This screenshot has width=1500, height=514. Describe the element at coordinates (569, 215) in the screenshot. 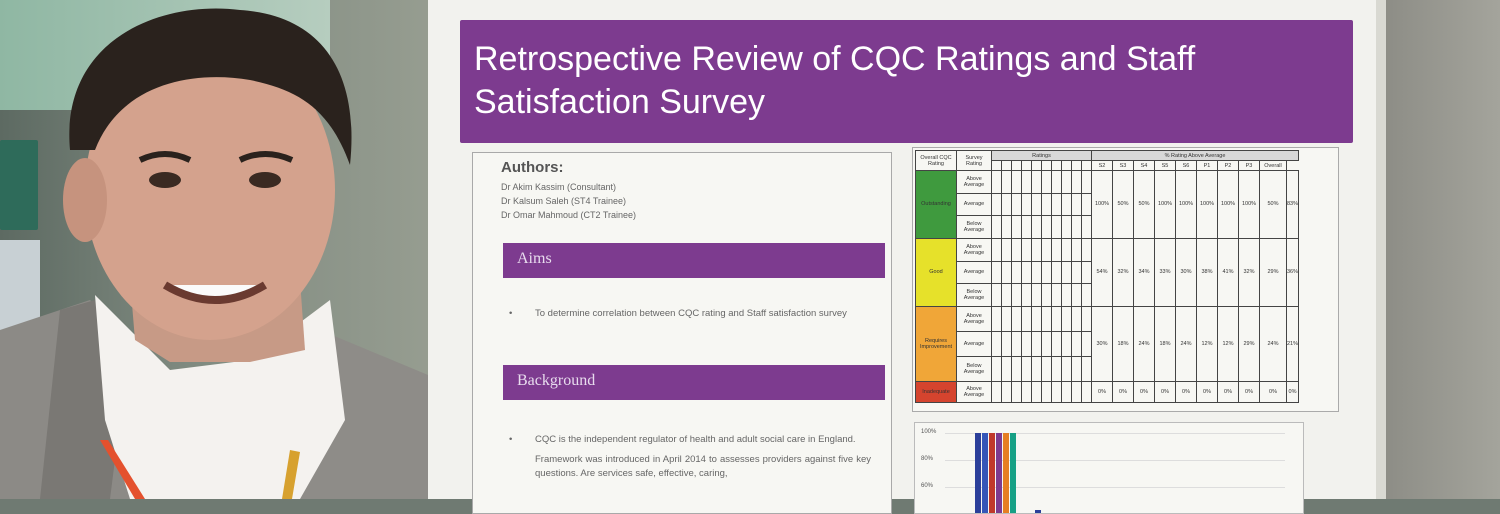

I see `author-item: Dr Omar Mahmoud (CT2 Trainee)` at that location.